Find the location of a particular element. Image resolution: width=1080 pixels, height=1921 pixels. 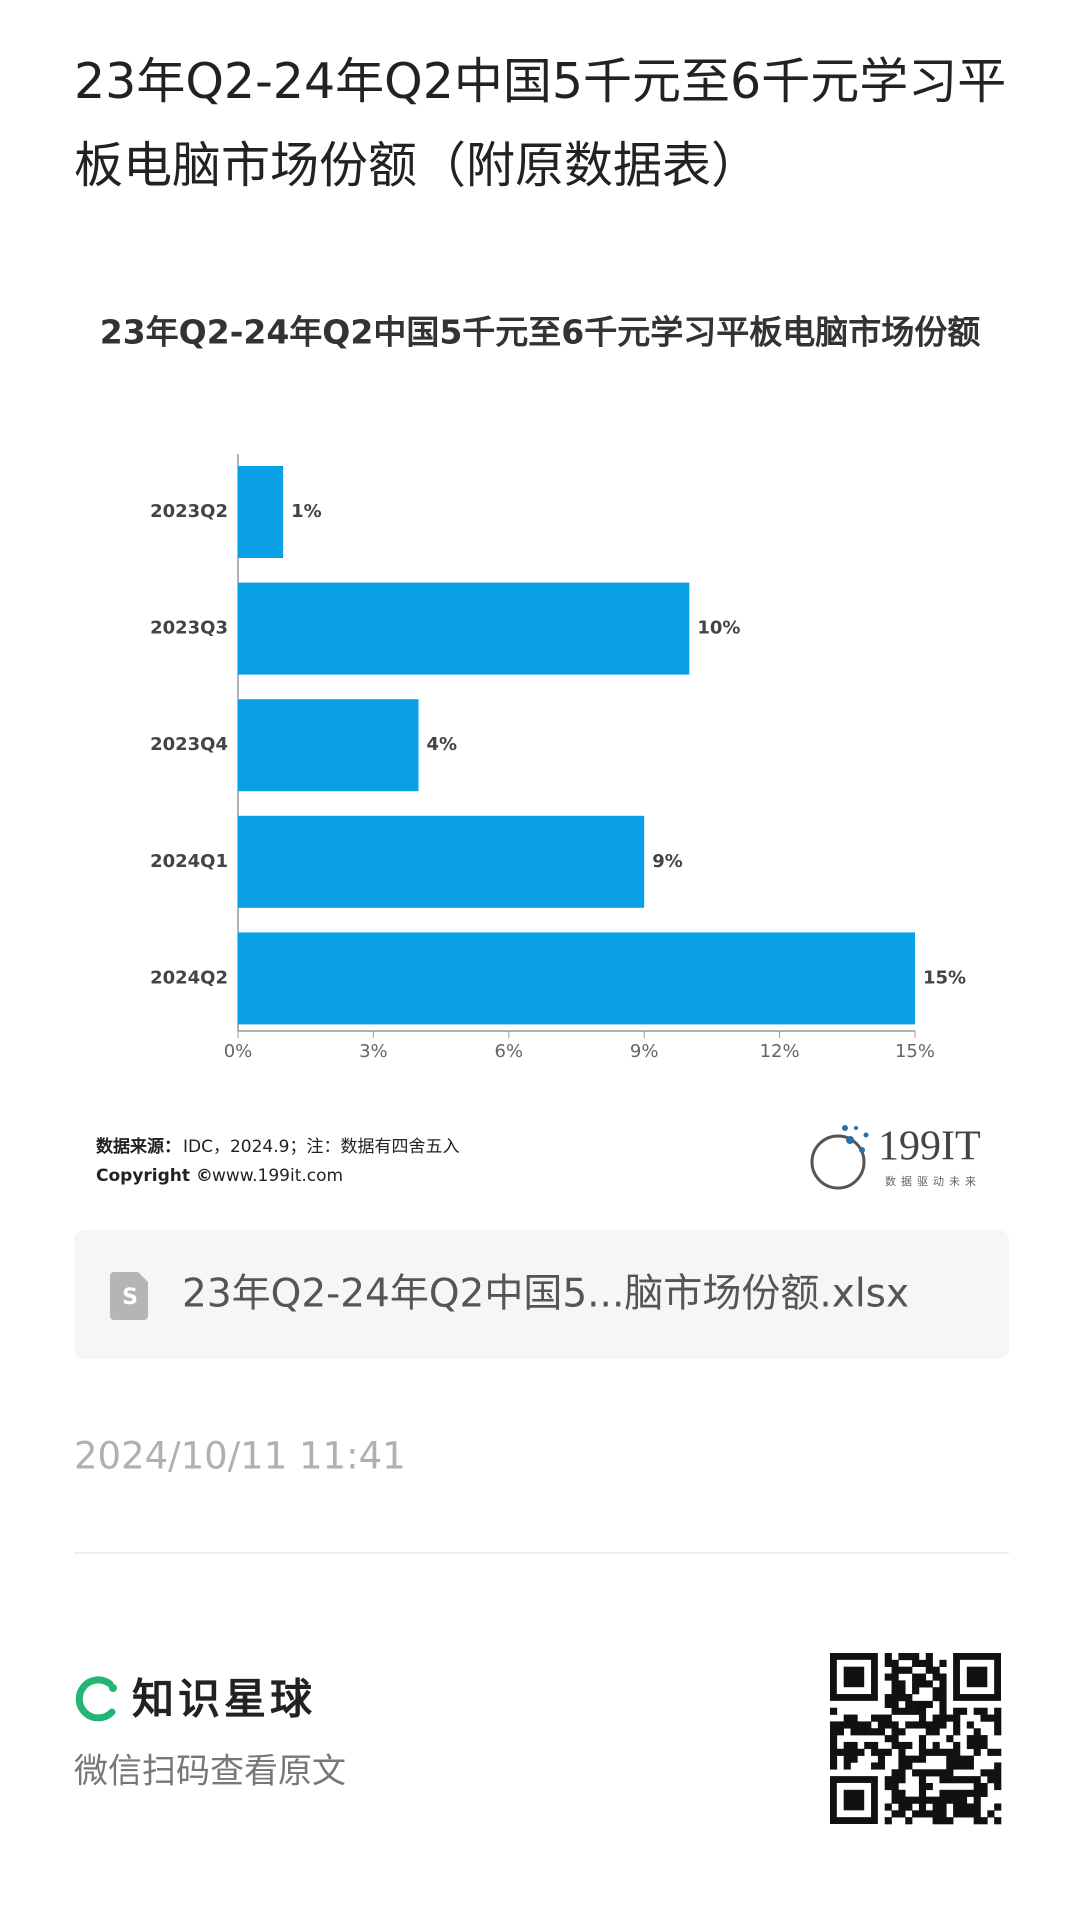

value-label: 4% is located at coordinates (442, 744).